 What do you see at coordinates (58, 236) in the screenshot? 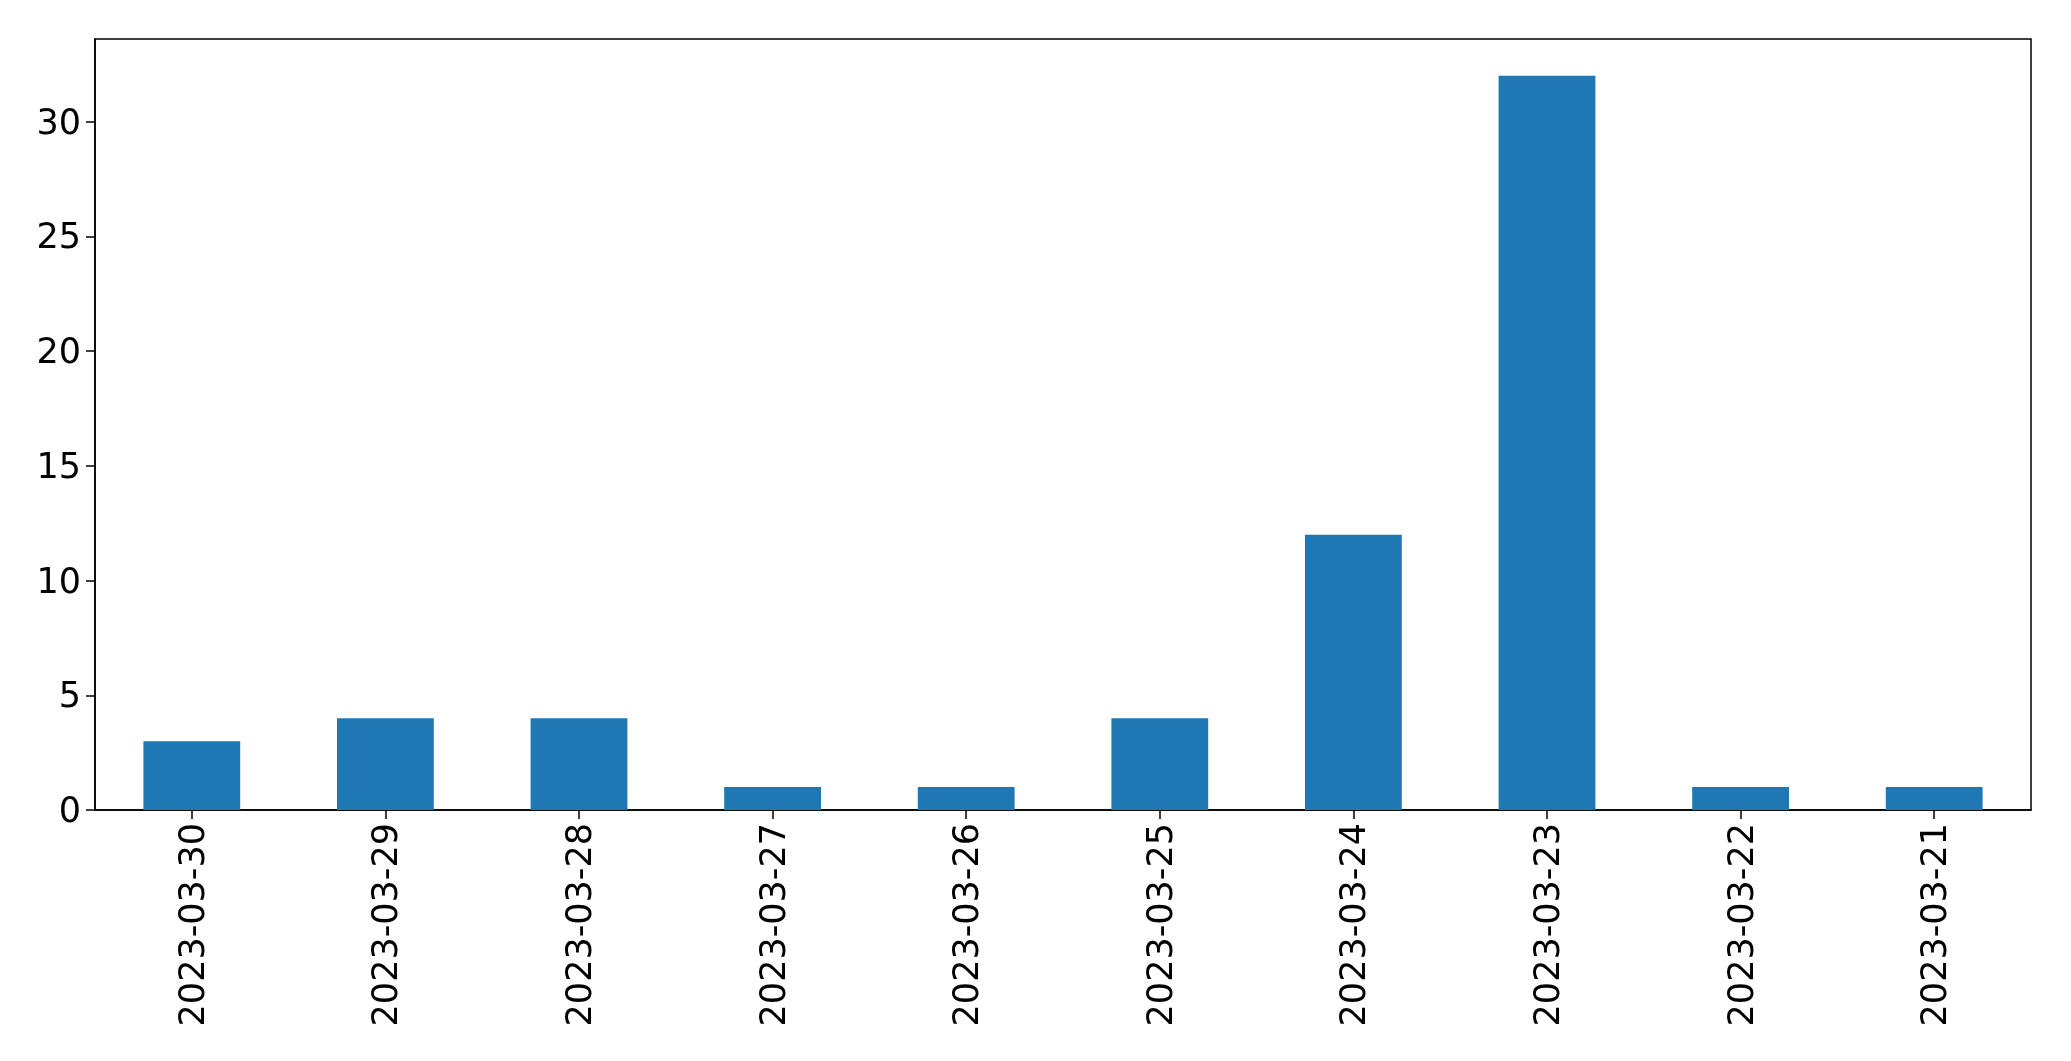
I see `y-tick-label: 25` at bounding box center [58, 236].